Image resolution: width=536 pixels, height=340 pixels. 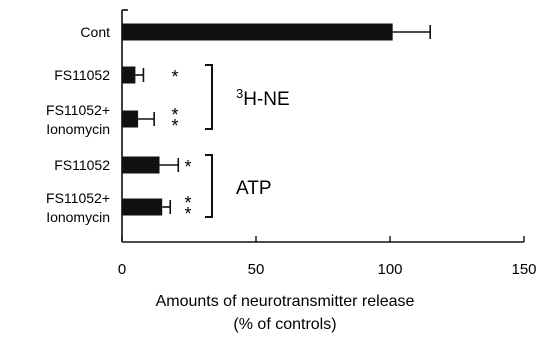 What do you see at coordinates (263, 98) in the screenshot?
I see `group-label: 3H-NE` at bounding box center [263, 98].